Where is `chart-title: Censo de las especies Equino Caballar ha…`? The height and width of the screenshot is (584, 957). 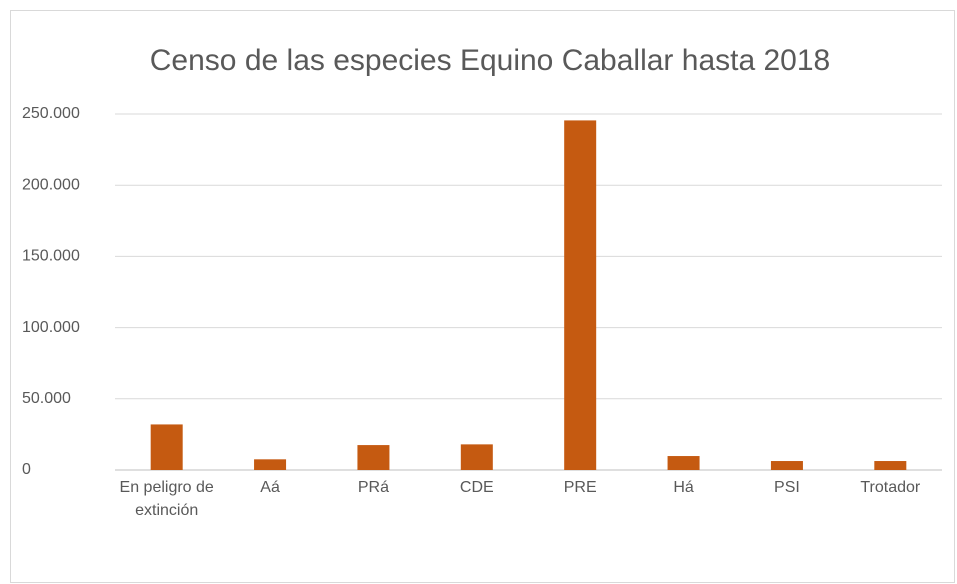 chart-title: Censo de las especies Equino Caballar ha… is located at coordinates (490, 60).